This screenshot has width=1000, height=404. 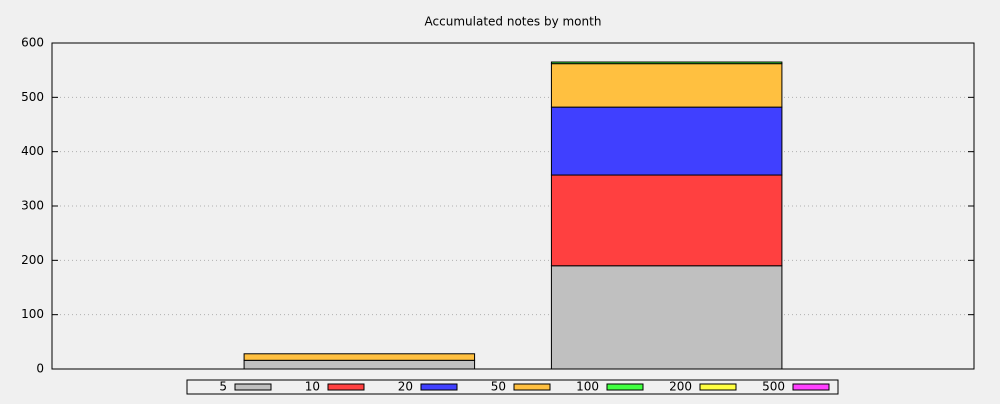 I want to click on y-tick-label: 200, so click(x=32, y=260).